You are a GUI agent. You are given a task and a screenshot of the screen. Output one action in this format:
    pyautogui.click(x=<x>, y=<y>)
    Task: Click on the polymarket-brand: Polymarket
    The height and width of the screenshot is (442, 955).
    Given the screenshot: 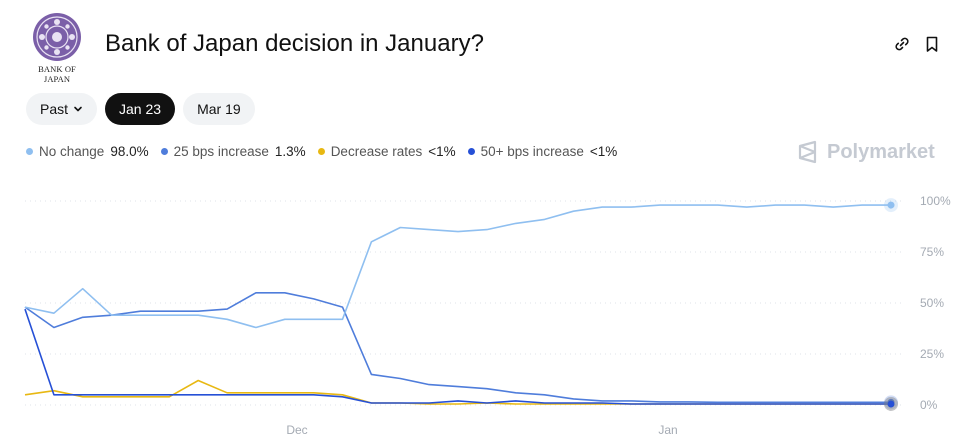 What is the action you would take?
    pyautogui.click(x=866, y=152)
    